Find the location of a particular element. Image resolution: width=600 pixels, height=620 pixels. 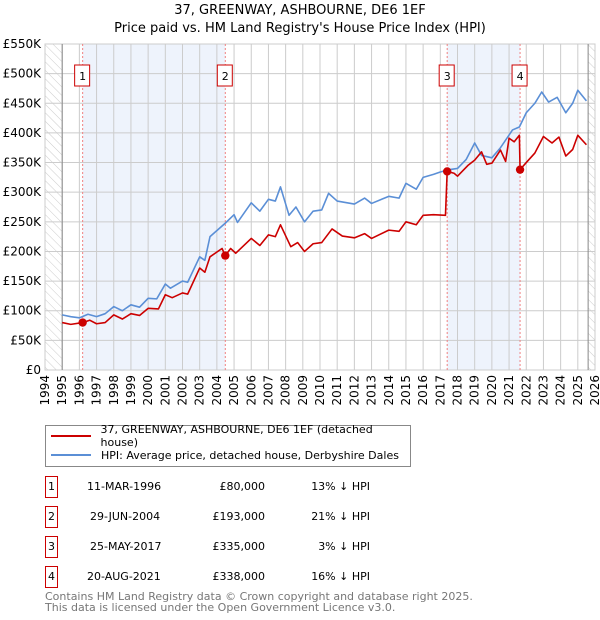

x-tick-label: 2005 is located at coordinates (234, 390).